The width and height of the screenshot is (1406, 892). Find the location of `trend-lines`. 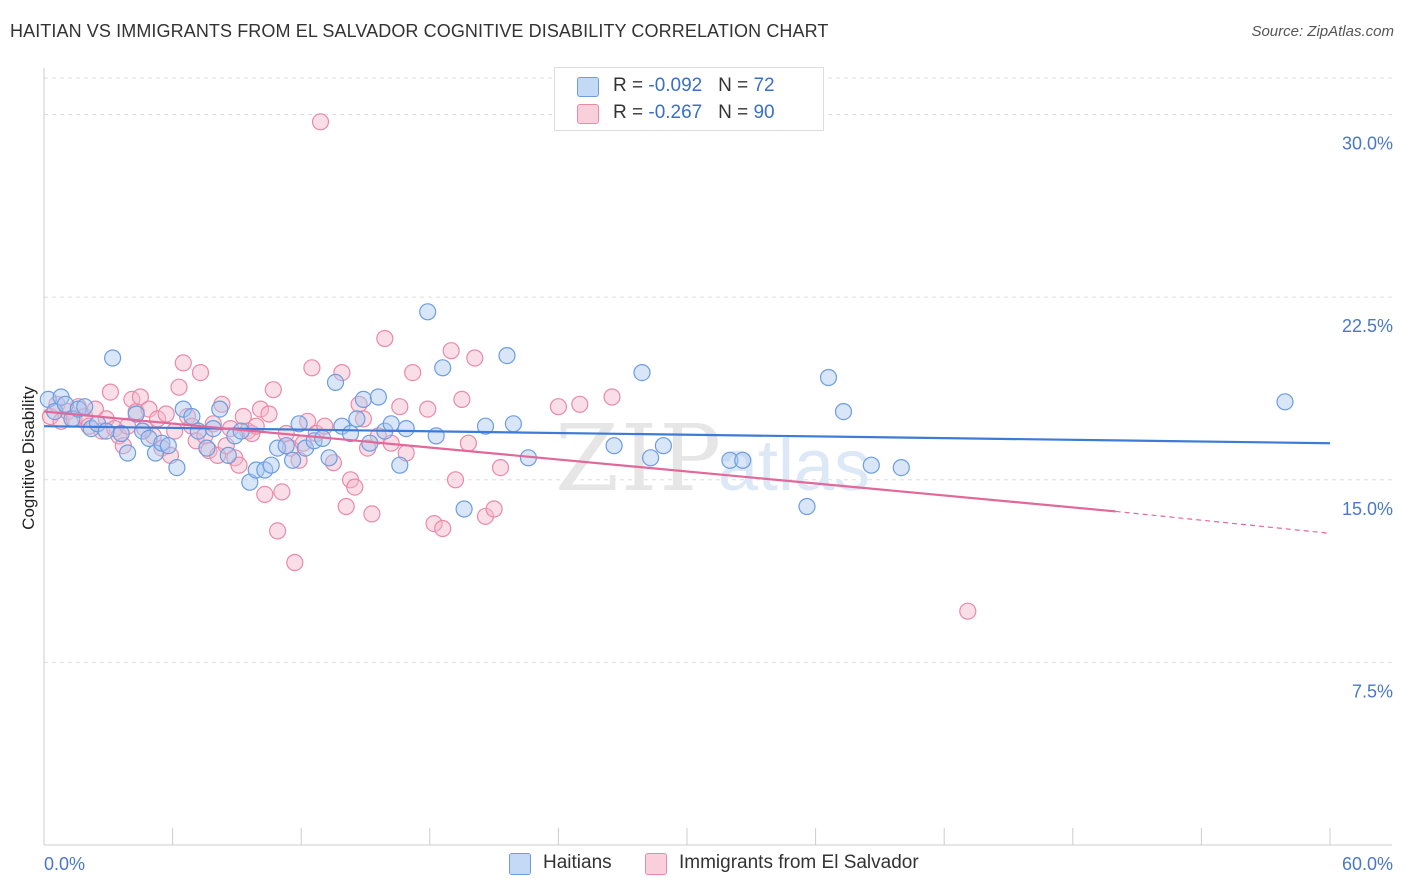

trend-lines is located at coordinates (687, 472).